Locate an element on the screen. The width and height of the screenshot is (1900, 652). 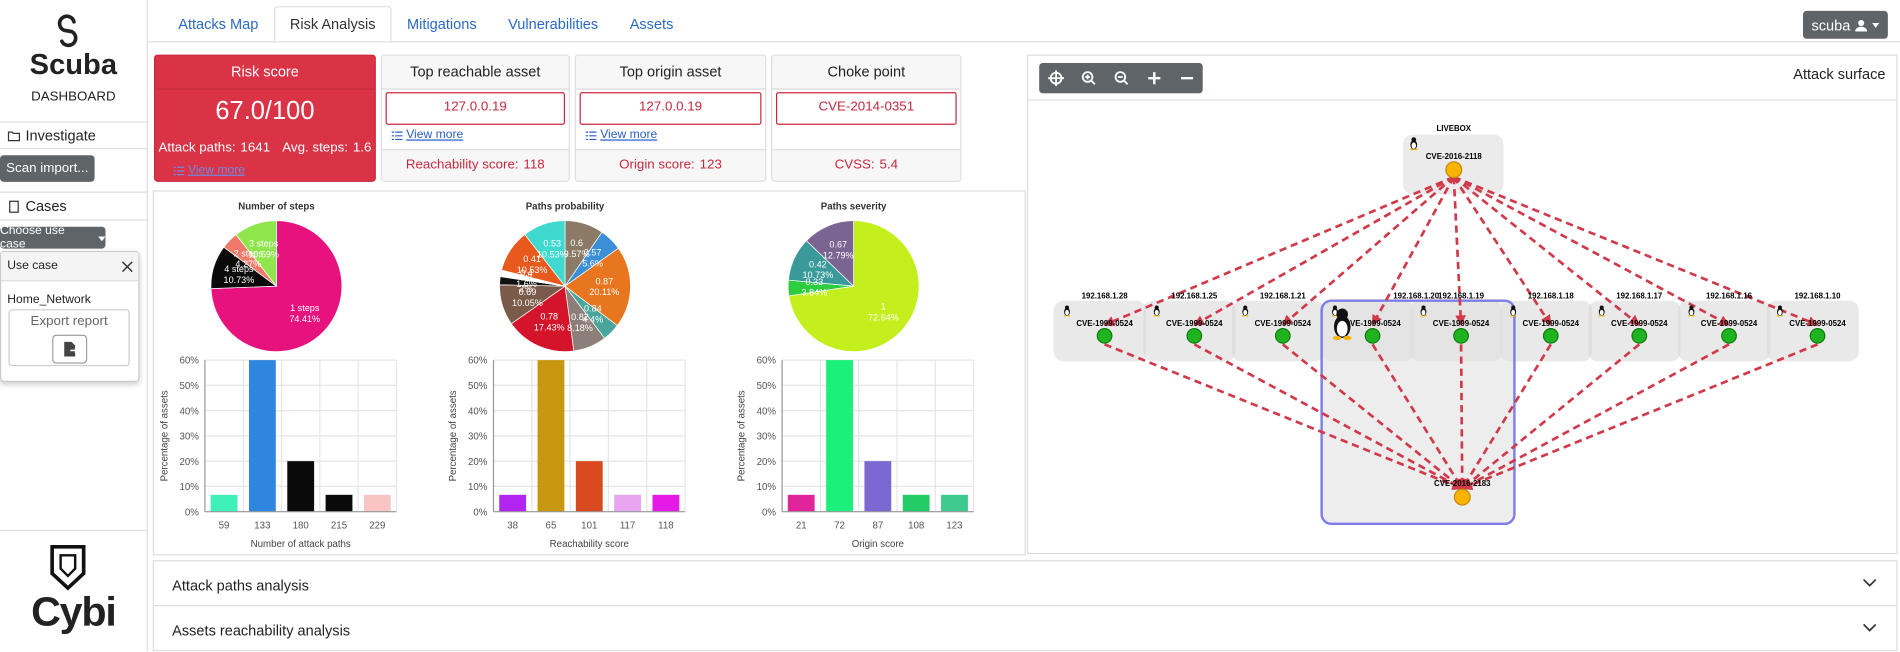
accordion-title: Attack paths analysis is located at coordinates (240, 586).